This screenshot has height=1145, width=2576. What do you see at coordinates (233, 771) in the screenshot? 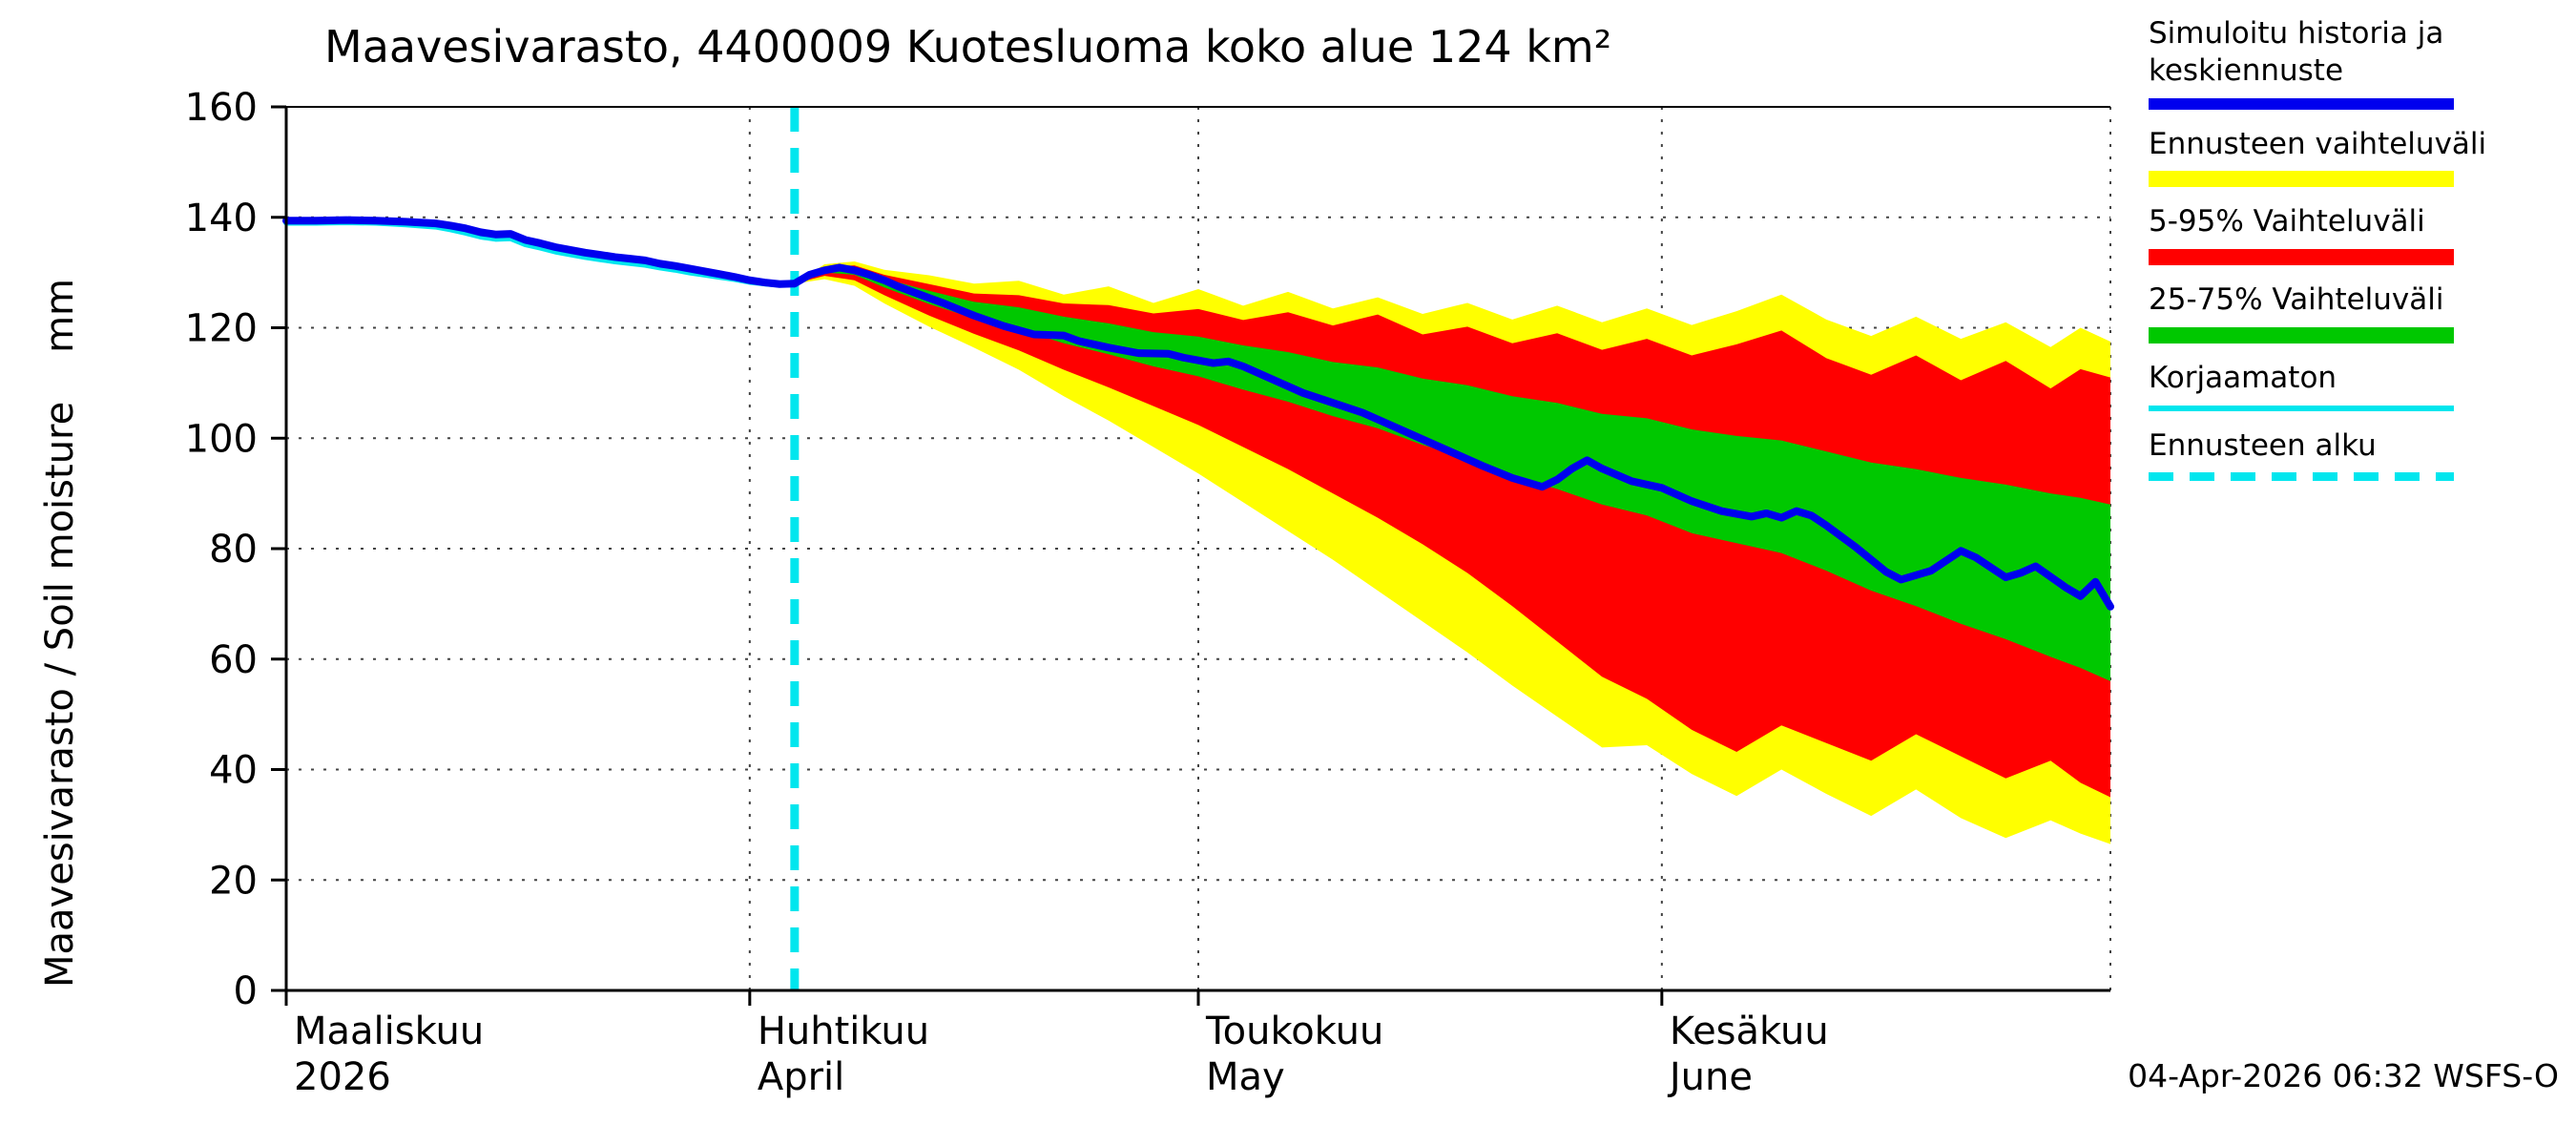
I see `y-tick-label: 40` at bounding box center [233, 771].